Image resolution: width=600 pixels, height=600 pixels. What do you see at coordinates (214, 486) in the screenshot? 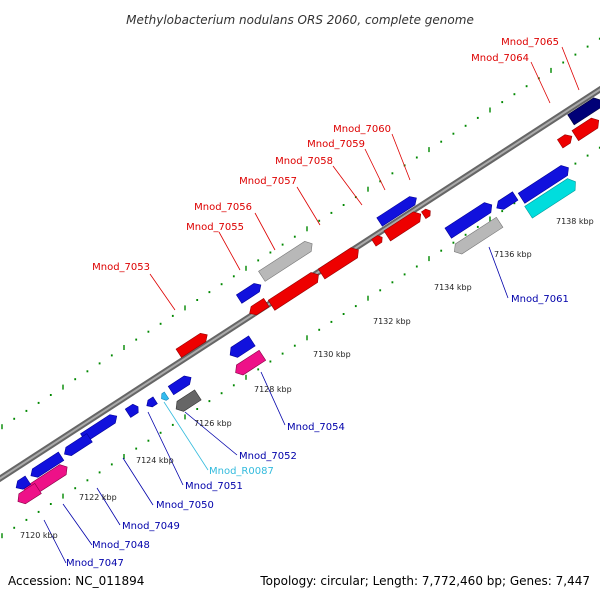
I see `gene-label: Mnod_7051` at bounding box center [214, 486].